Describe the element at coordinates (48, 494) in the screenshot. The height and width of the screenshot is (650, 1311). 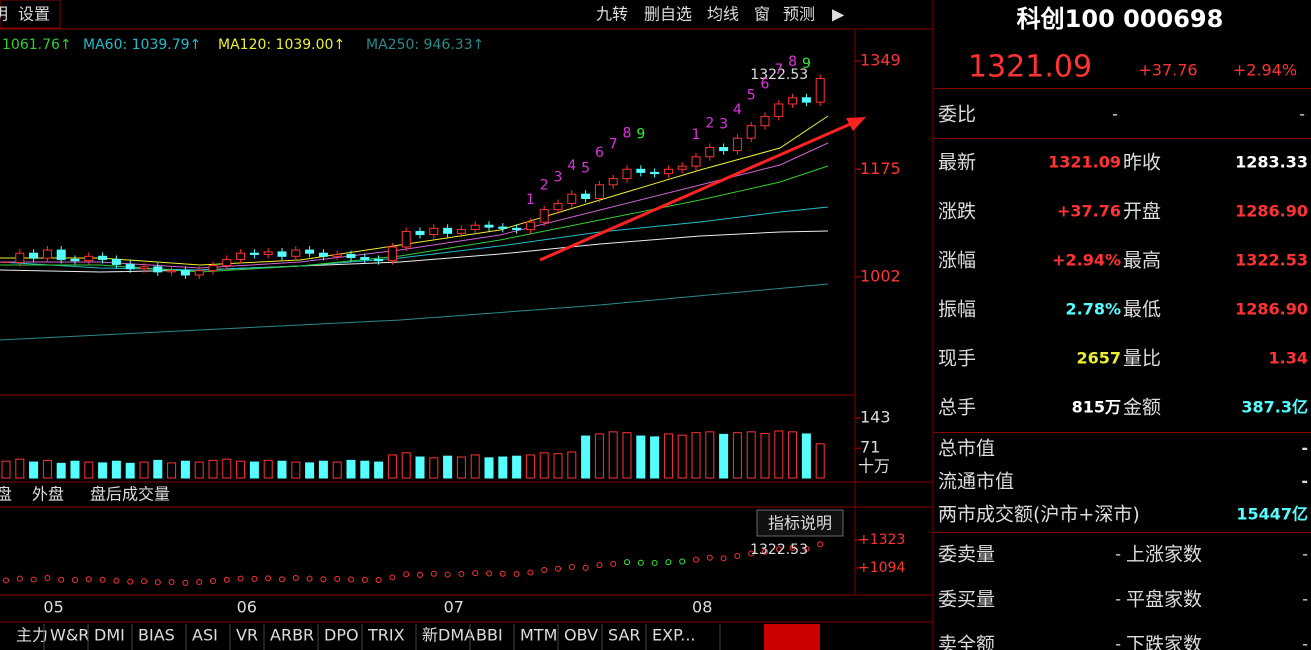
I see `sub-tab: 外盘` at that location.